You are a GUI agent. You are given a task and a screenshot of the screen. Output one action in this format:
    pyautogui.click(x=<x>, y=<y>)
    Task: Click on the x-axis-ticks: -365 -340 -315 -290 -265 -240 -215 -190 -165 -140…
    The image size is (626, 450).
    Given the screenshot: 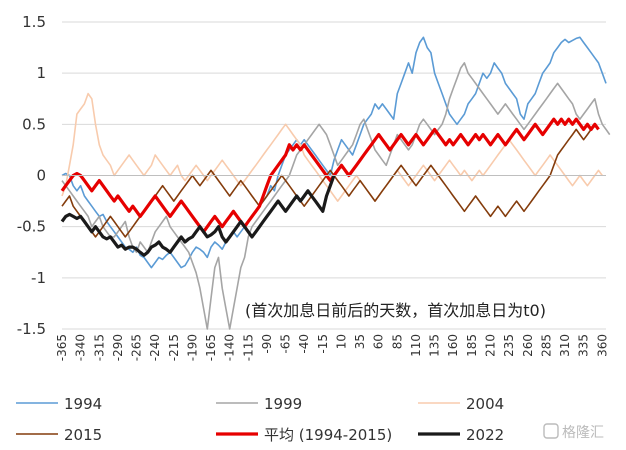 What is the action you would take?
    pyautogui.click(x=332, y=347)
    